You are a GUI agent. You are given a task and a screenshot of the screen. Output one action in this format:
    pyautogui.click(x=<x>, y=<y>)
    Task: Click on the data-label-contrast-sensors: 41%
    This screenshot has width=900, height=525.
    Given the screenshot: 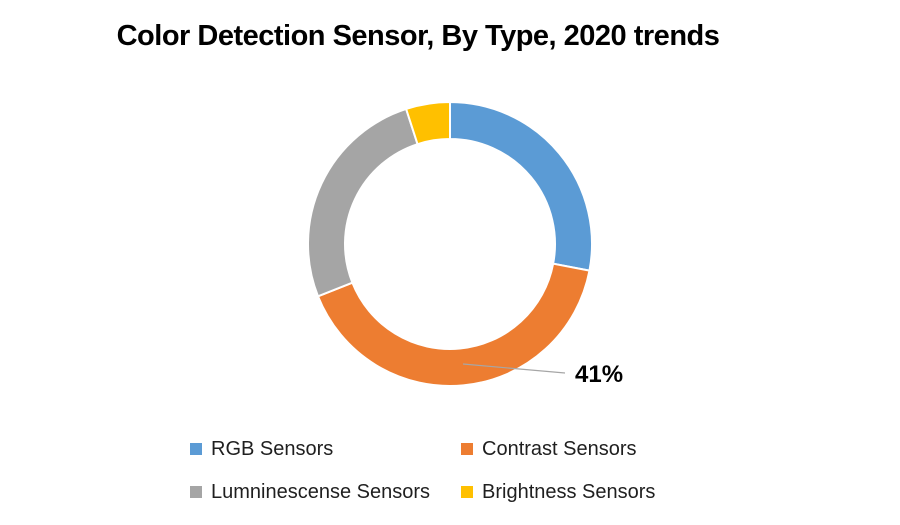 What is the action you would take?
    pyautogui.click(x=599, y=374)
    